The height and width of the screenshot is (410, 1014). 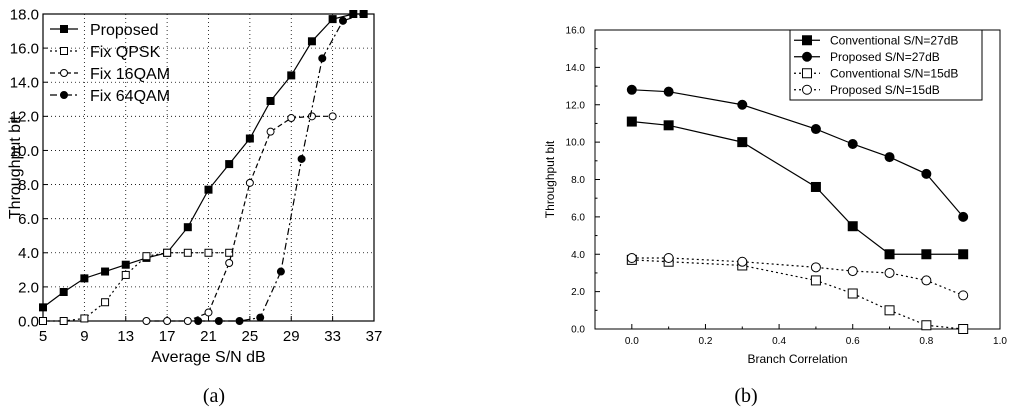 I want to click on legend-label: Fix 16QAM, so click(x=130, y=74).